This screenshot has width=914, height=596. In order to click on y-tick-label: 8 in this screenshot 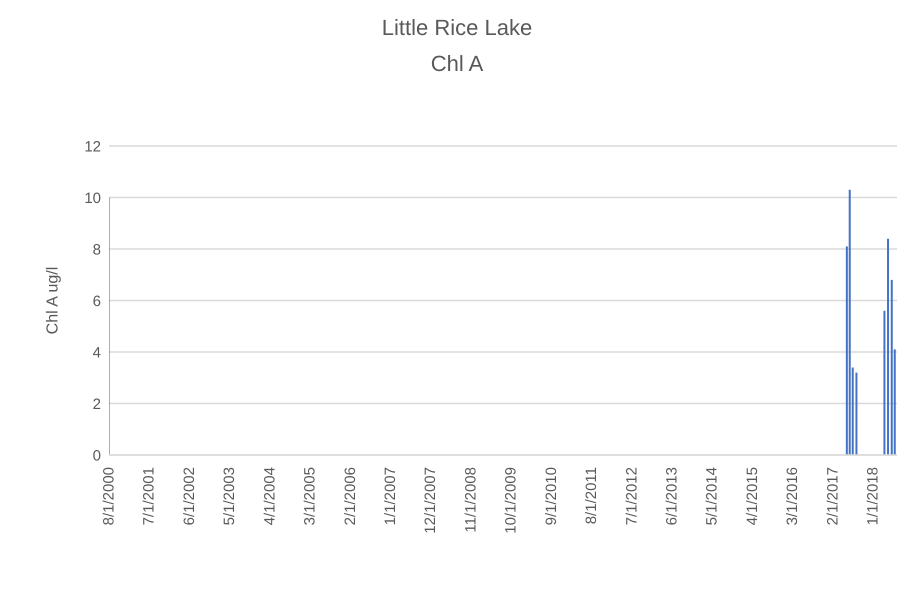, I will do `click(96, 249)`.